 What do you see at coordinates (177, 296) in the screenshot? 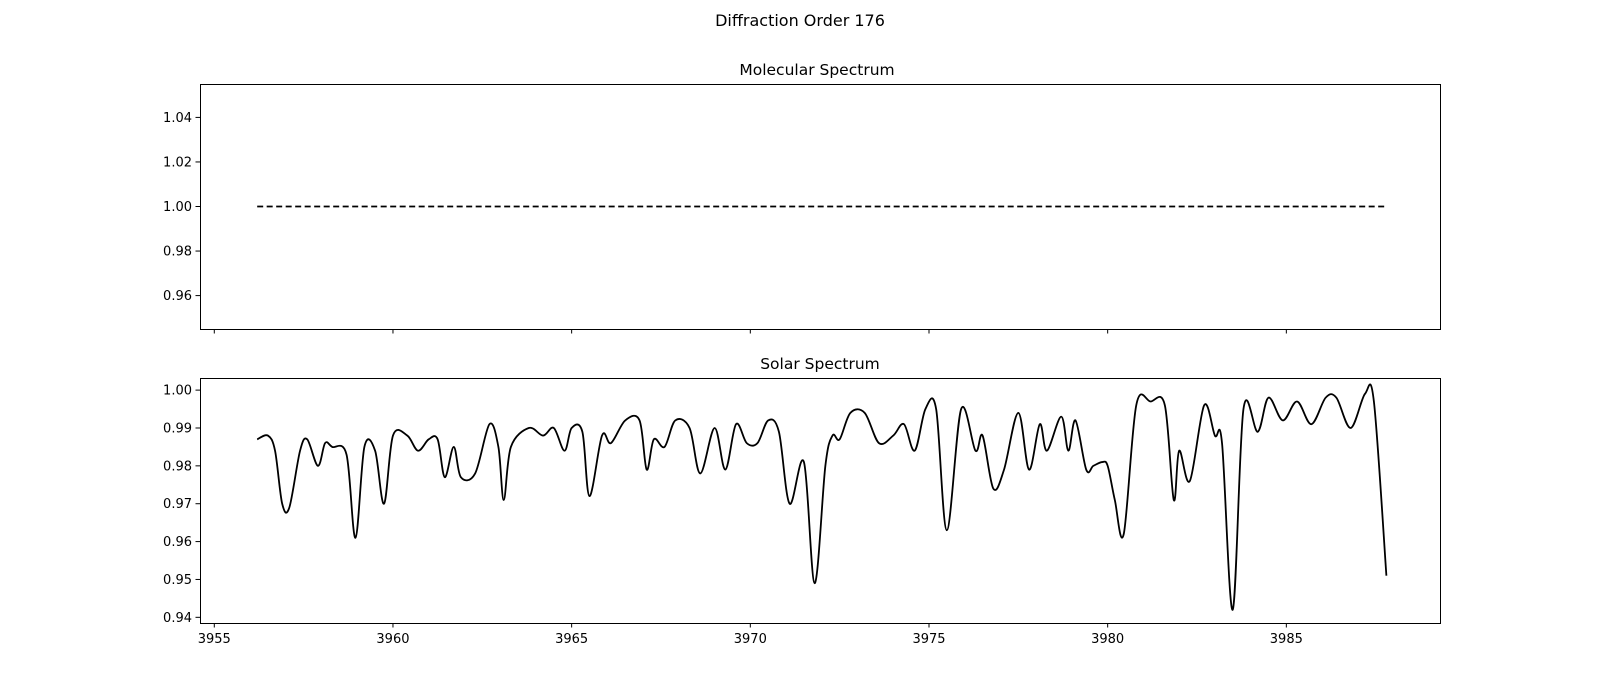
I see `molecular-spectrum-ytick-label: 0.96` at bounding box center [177, 296].